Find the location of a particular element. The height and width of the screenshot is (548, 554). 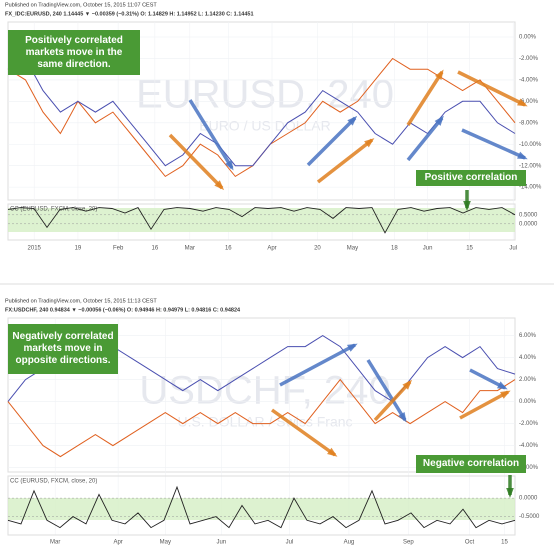

watermark-sub: EURO / US DOLLAR is located at coordinates (264, 126).